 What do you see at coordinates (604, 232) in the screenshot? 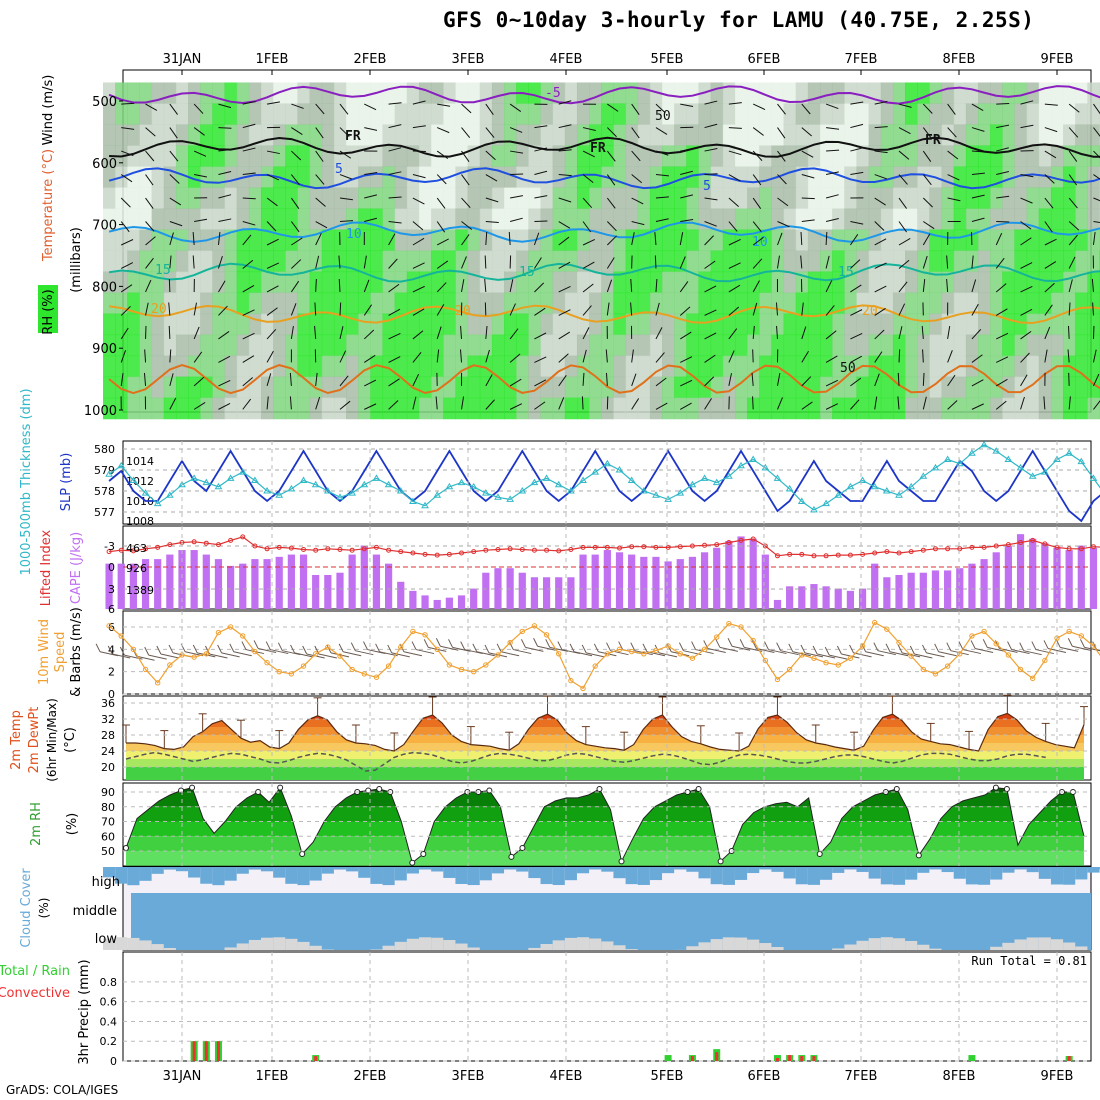
I see `isotherm-line` at bounding box center [604, 232].